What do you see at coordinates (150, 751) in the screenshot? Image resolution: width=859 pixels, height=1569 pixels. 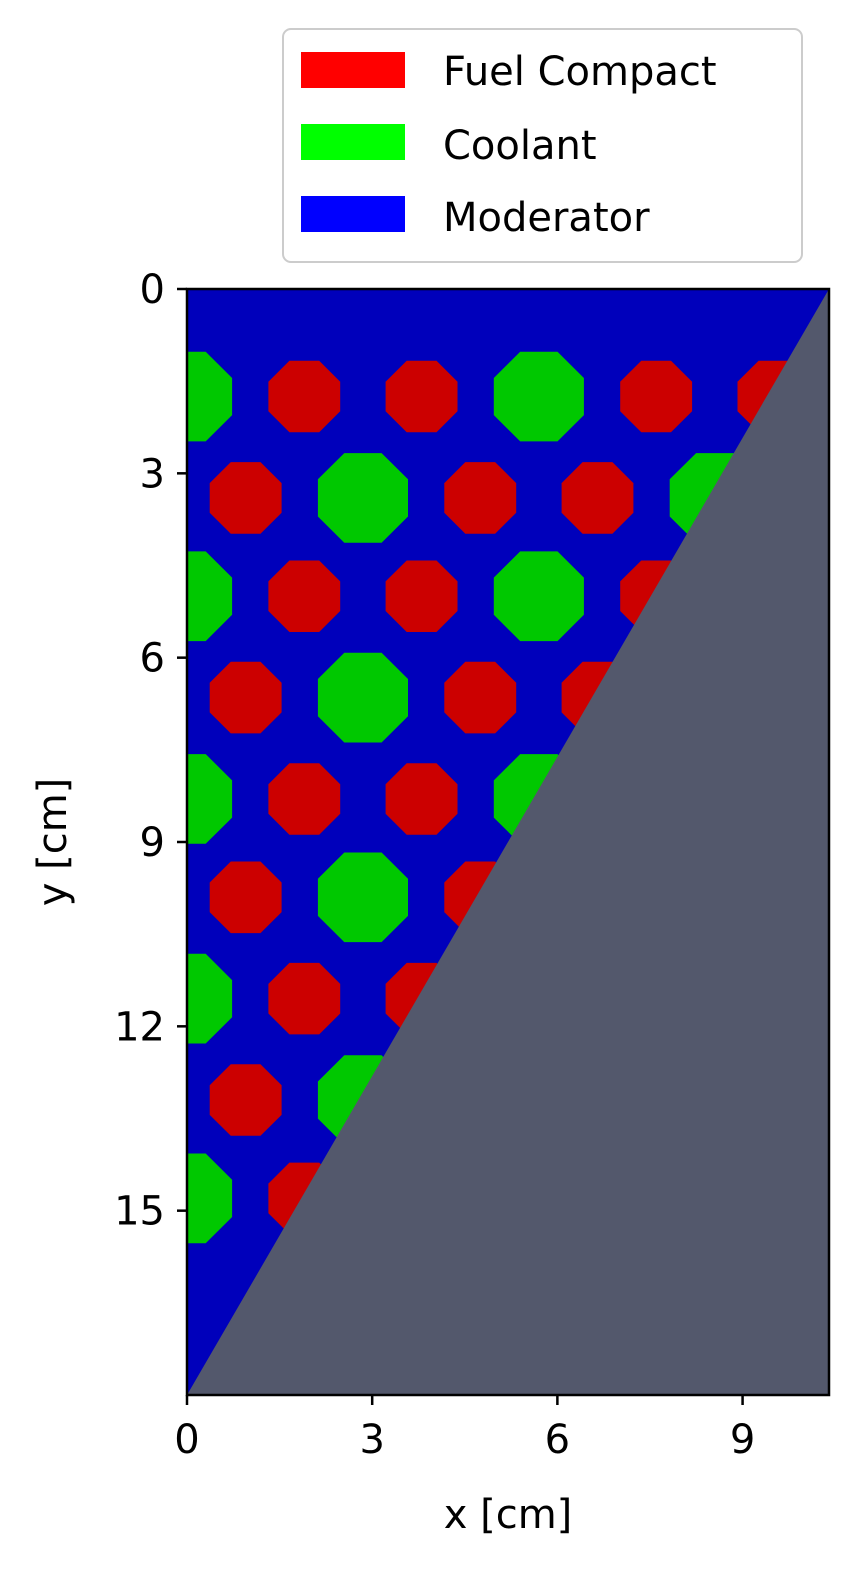 I see `y-axis: 0 3 6 9 12 15` at bounding box center [150, 751].